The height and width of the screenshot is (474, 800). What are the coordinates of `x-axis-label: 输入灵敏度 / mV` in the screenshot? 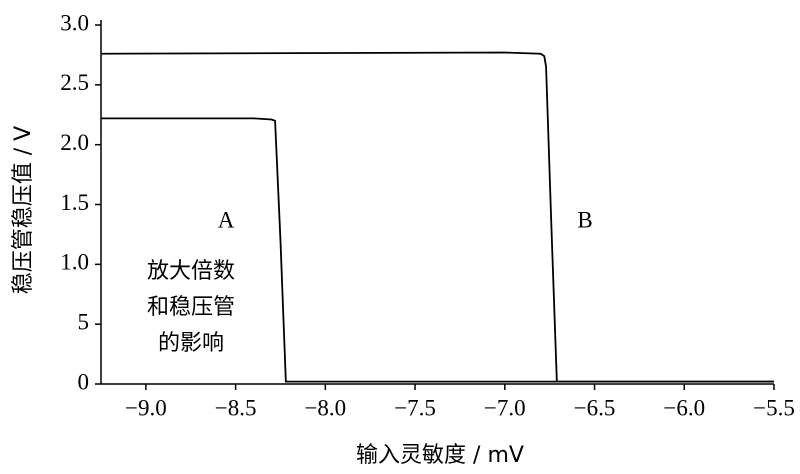 It's located at (440, 455).